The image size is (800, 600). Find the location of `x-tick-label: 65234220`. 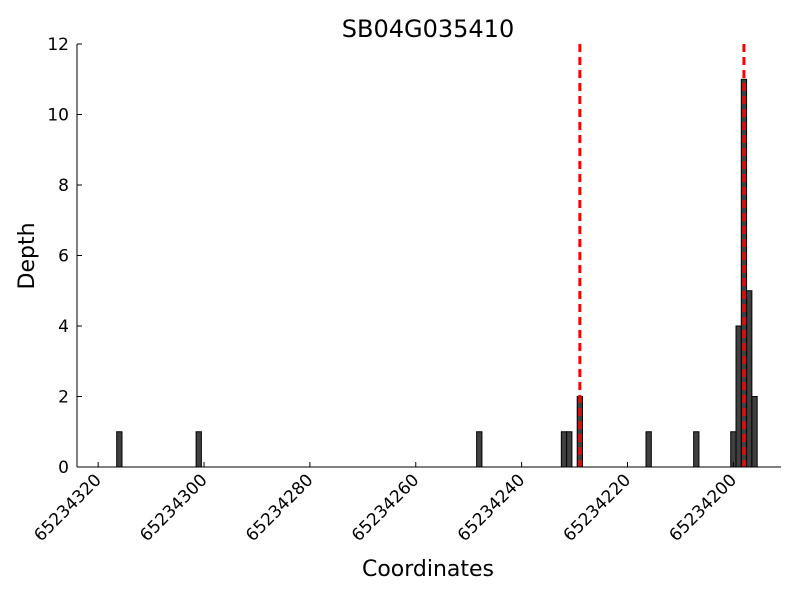

x-tick-label: 65234220 is located at coordinates (597, 507).